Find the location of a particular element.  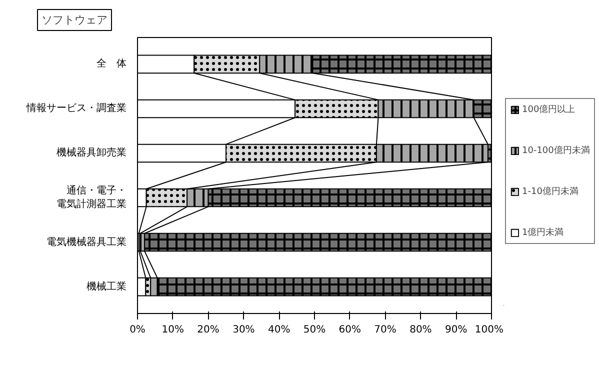

x-tick-label: 10% is located at coordinates (173, 330).